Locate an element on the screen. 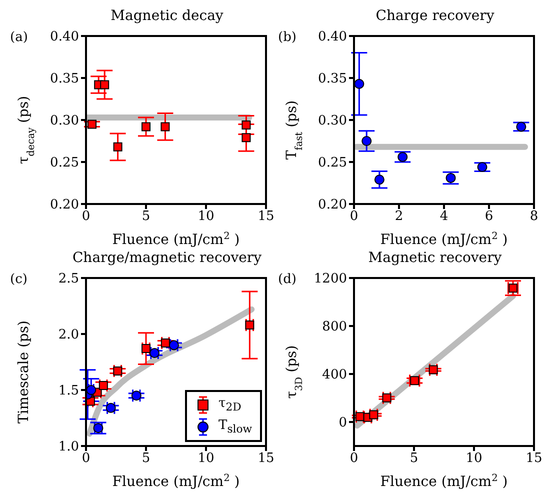 Image resolution: width=544 pixels, height=500 pixels. x-tick-label: 8 is located at coordinates (534, 216).